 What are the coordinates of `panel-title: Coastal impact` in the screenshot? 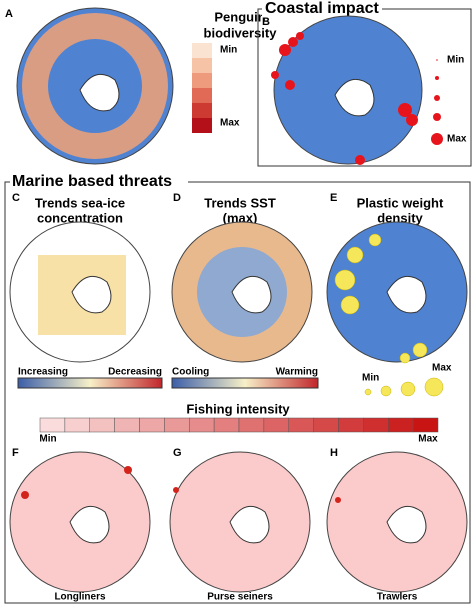 It's located at (322, 8).